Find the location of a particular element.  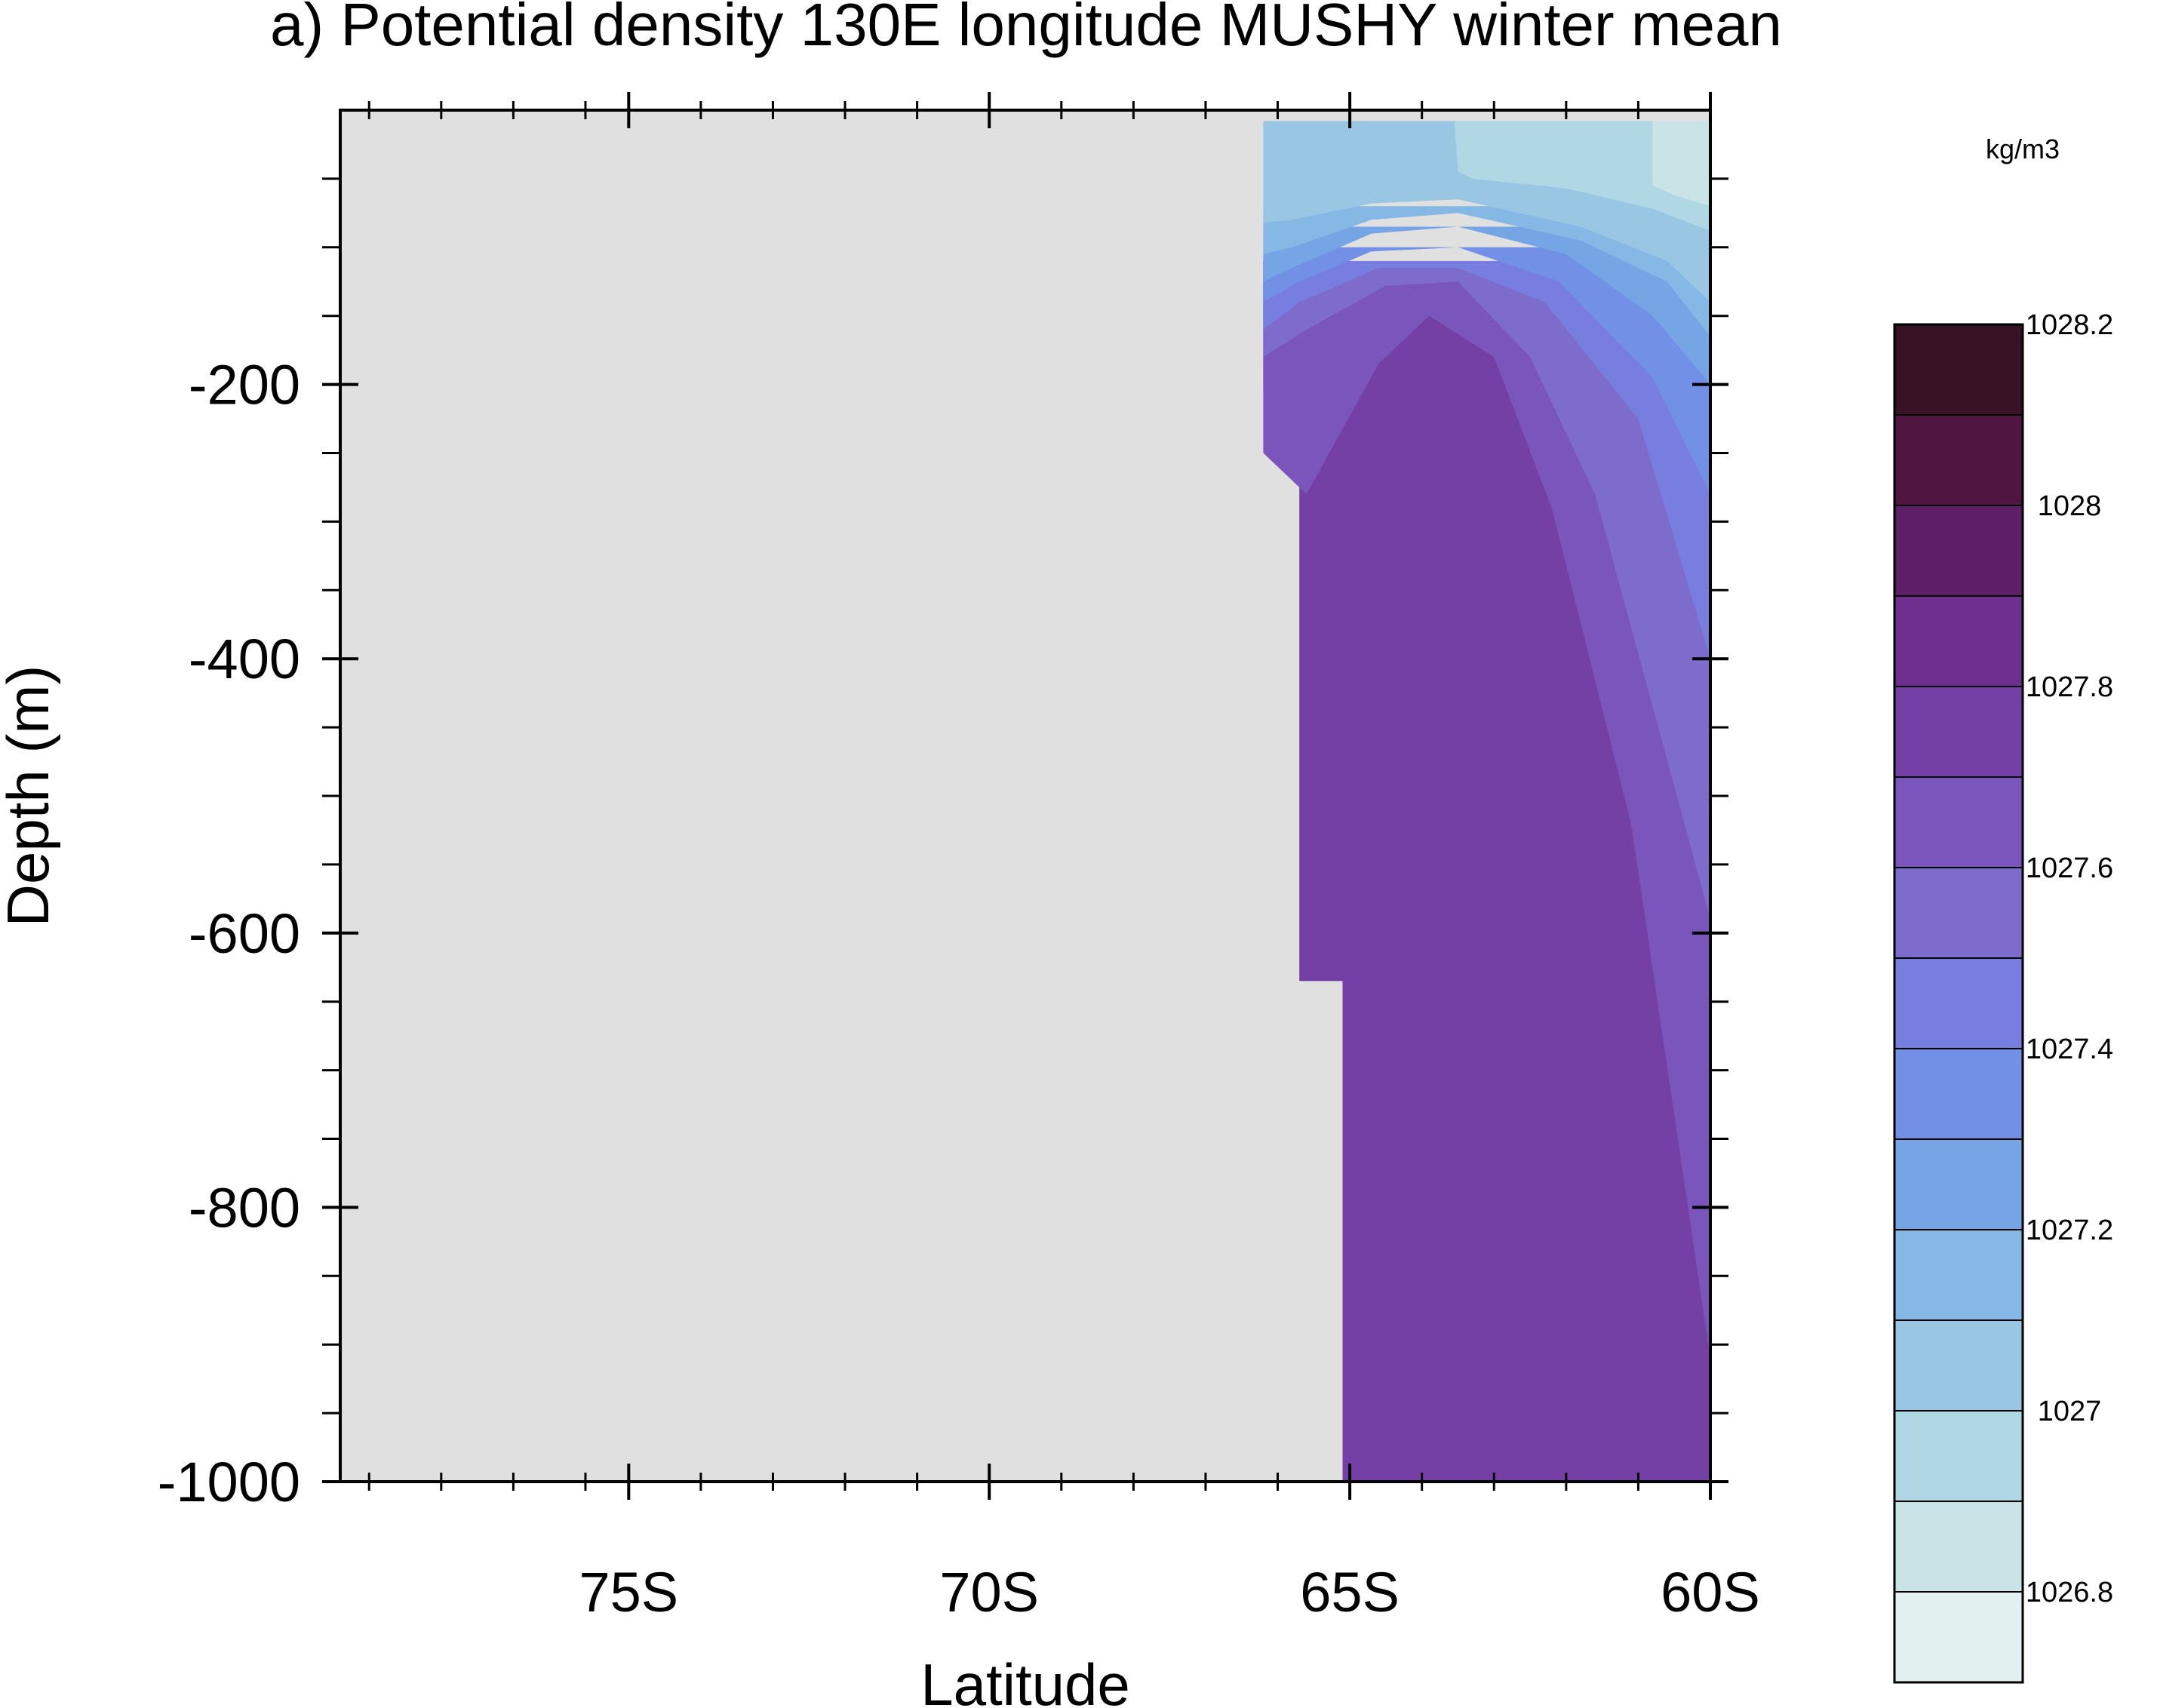

y-tick-label: -800 is located at coordinates (244, 1207).